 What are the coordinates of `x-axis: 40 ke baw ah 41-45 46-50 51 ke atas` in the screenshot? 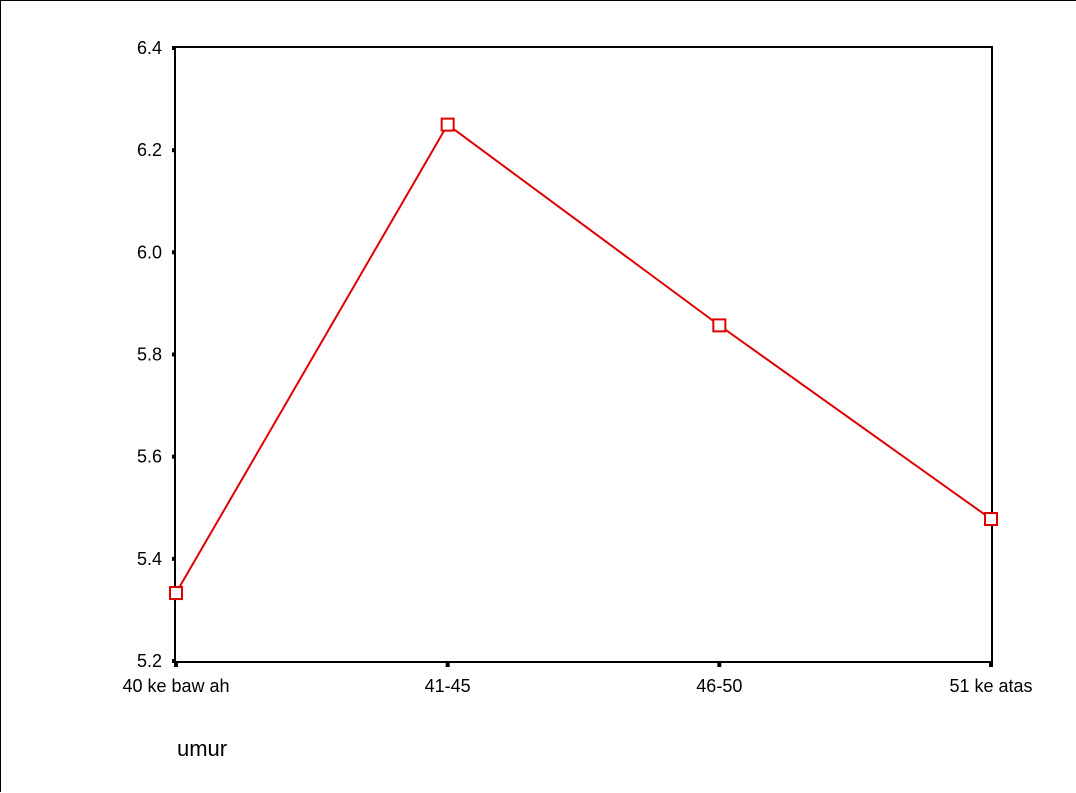 It's located at (577, 678).